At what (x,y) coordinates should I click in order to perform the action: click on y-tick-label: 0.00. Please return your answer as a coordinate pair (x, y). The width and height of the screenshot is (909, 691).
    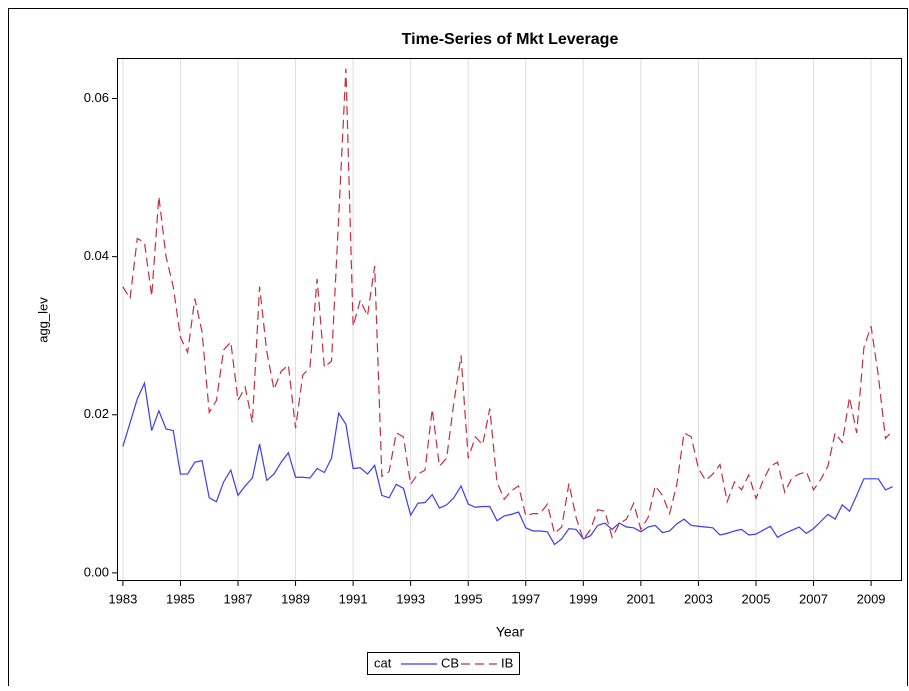
    Looking at the image, I should click on (96, 571).